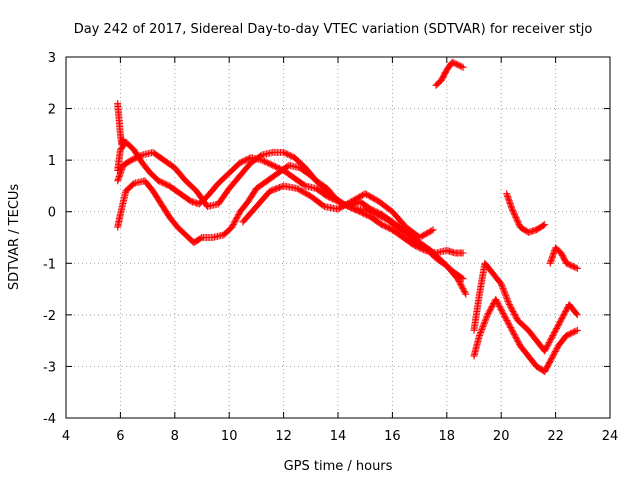  I want to click on series-track-i, so click(563, 258).